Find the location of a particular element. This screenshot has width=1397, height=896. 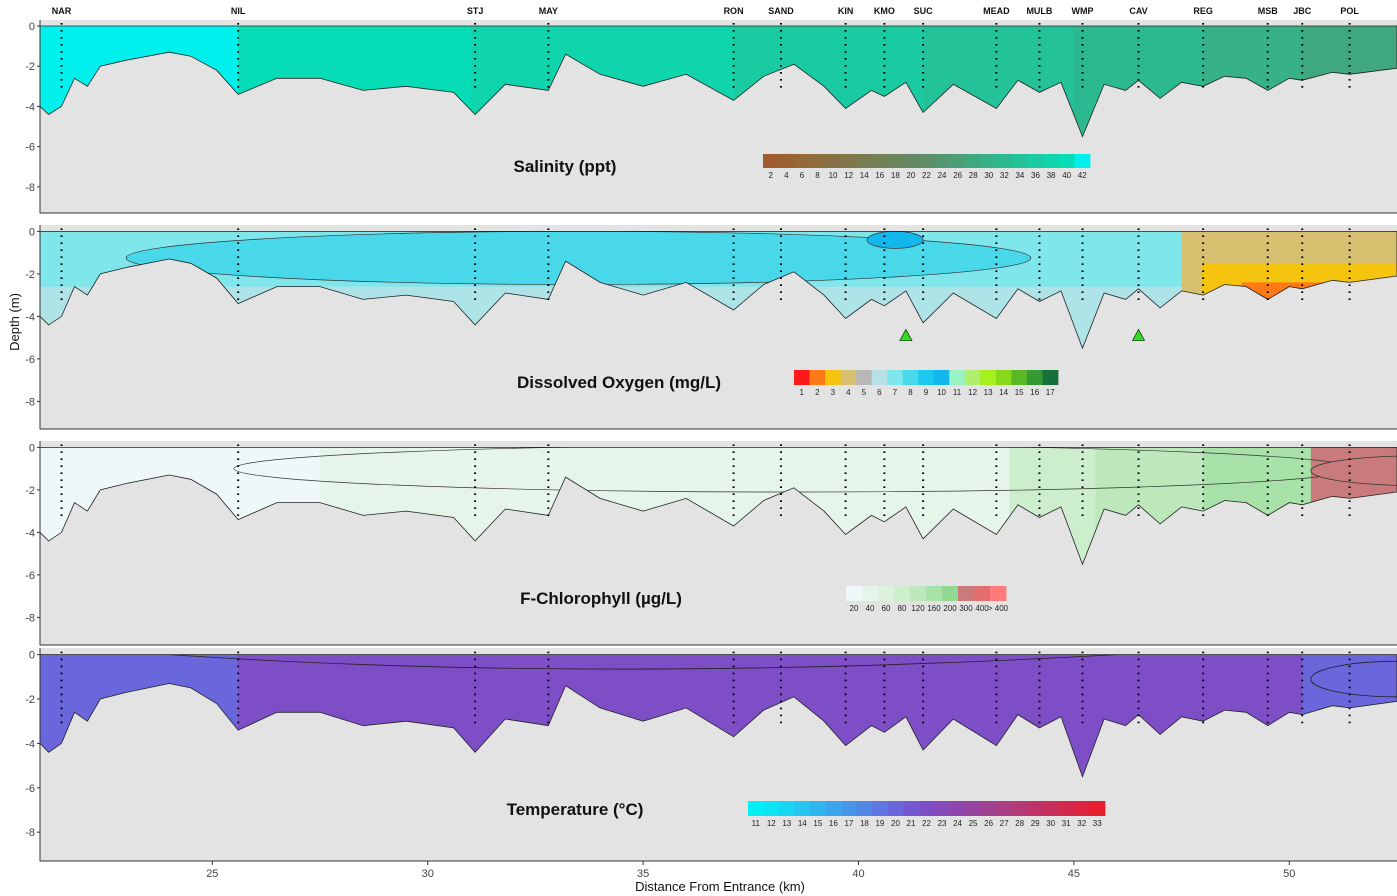

station-label: REG is located at coordinates (1203, 11).